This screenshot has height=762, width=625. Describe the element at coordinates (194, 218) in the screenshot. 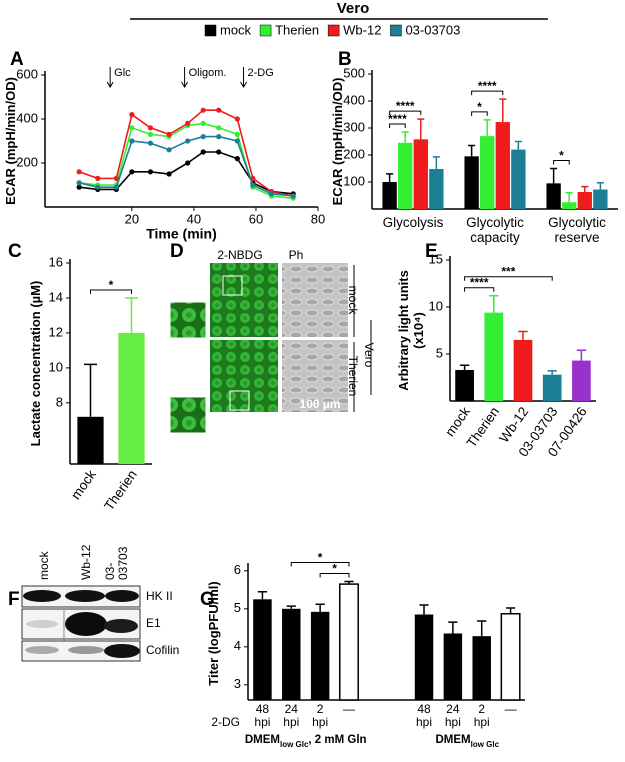

I see `x-tick-label: 40` at that location.